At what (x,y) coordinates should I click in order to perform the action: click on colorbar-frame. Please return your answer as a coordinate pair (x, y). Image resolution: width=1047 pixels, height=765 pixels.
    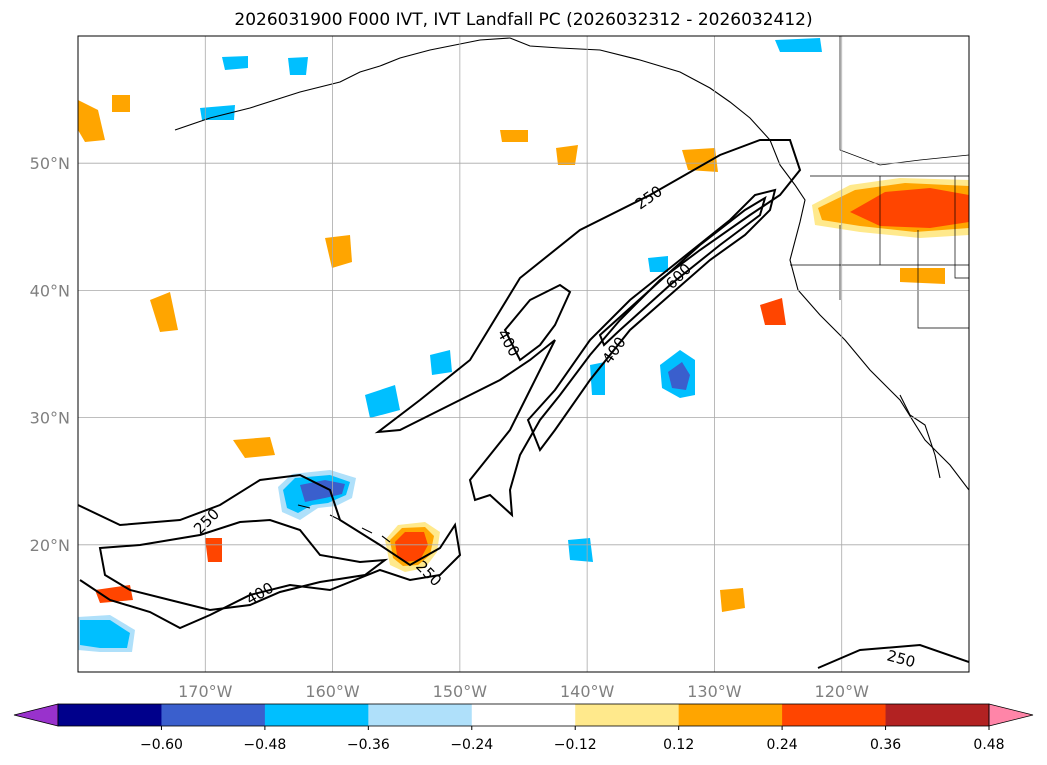
    Looking at the image, I should click on (523, 715).